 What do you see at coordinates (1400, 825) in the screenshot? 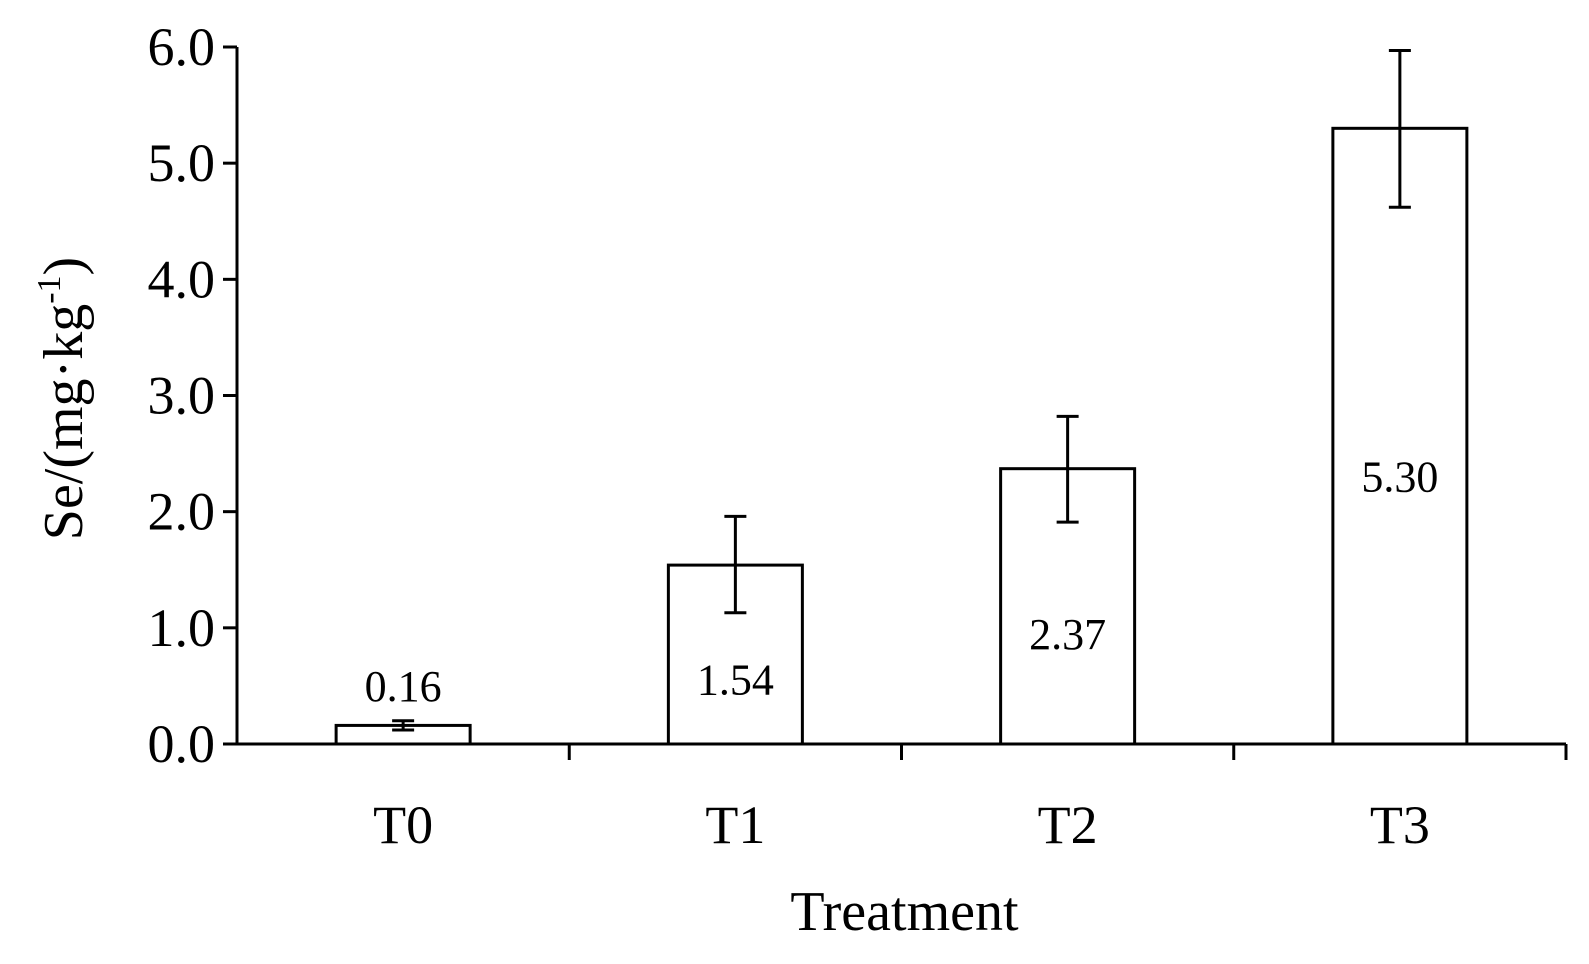
I see `x-tick-label: T3` at bounding box center [1400, 825].